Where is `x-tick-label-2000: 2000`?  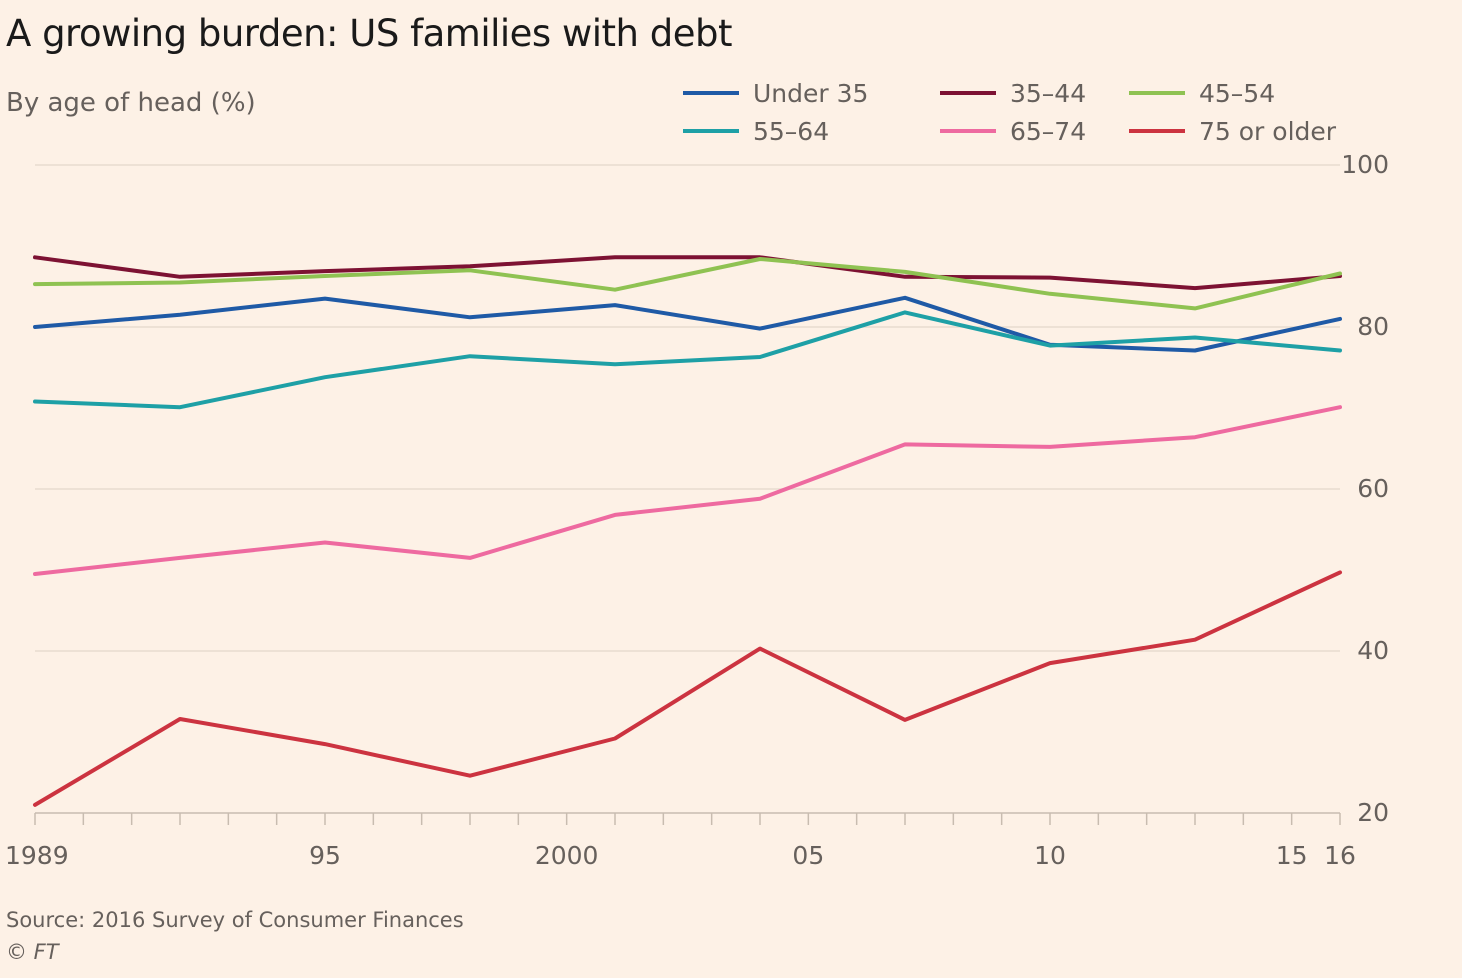 x-tick-label-2000: 2000 is located at coordinates (567, 855).